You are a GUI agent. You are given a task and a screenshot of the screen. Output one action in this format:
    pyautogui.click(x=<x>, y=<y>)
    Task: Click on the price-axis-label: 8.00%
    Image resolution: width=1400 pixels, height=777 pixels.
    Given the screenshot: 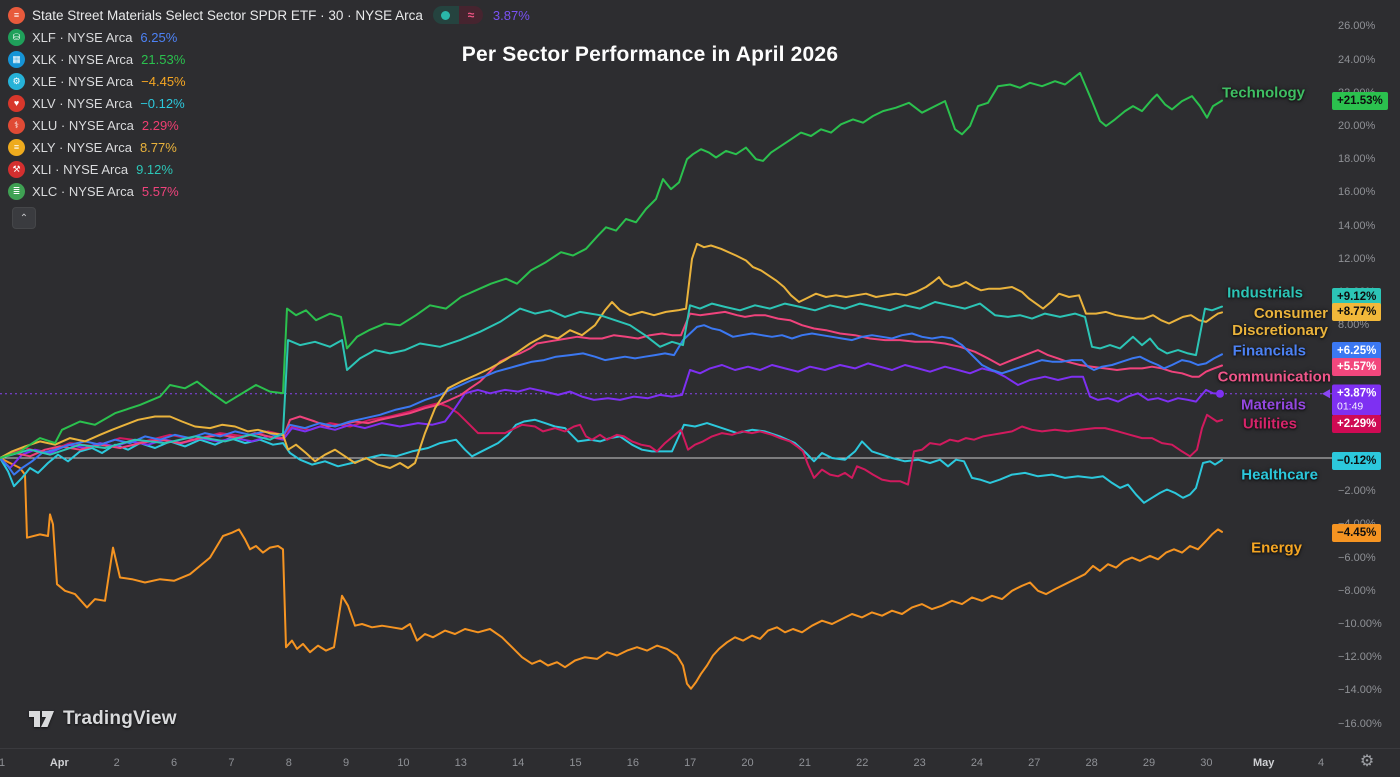 What is the action you would take?
    pyautogui.click(x=1354, y=325)
    